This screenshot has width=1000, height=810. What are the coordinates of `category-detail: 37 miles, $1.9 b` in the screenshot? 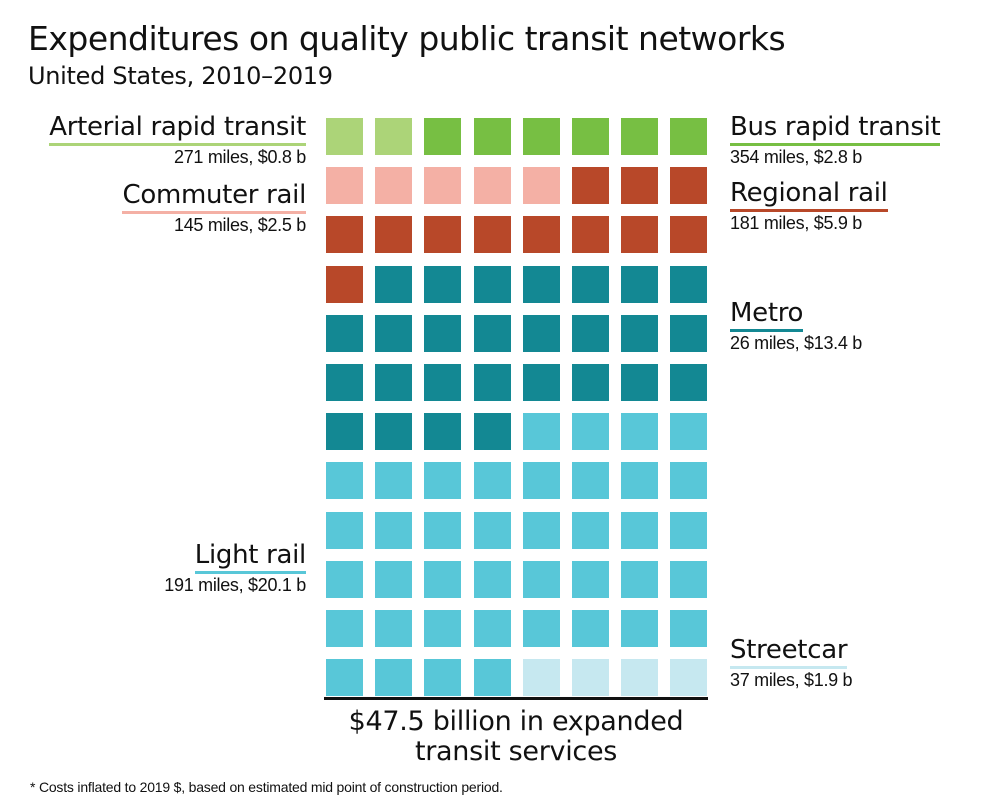 It's located at (791, 680).